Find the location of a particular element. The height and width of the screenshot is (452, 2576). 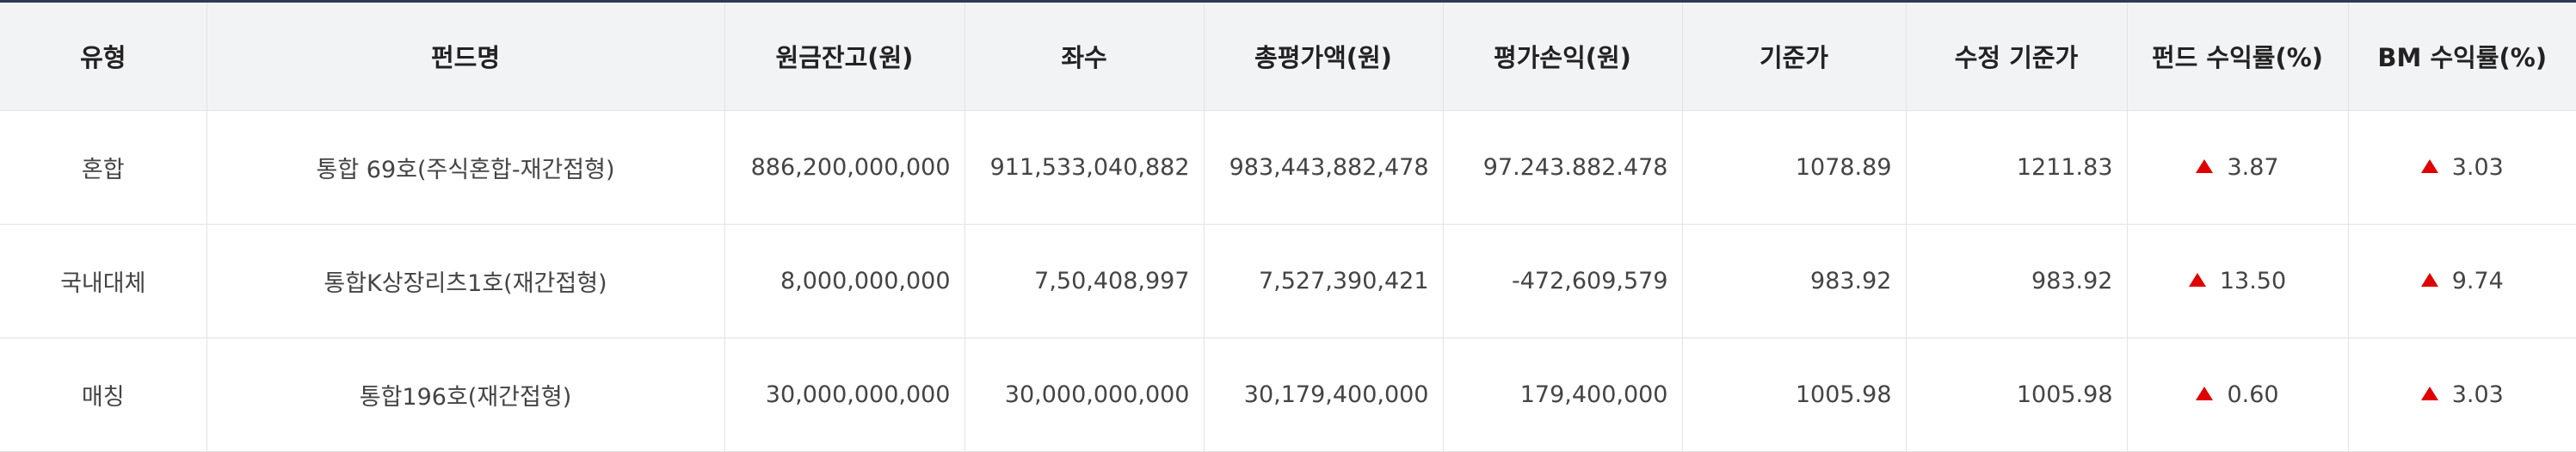

cell-principal: 30,000,000,000 is located at coordinates (845, 394).